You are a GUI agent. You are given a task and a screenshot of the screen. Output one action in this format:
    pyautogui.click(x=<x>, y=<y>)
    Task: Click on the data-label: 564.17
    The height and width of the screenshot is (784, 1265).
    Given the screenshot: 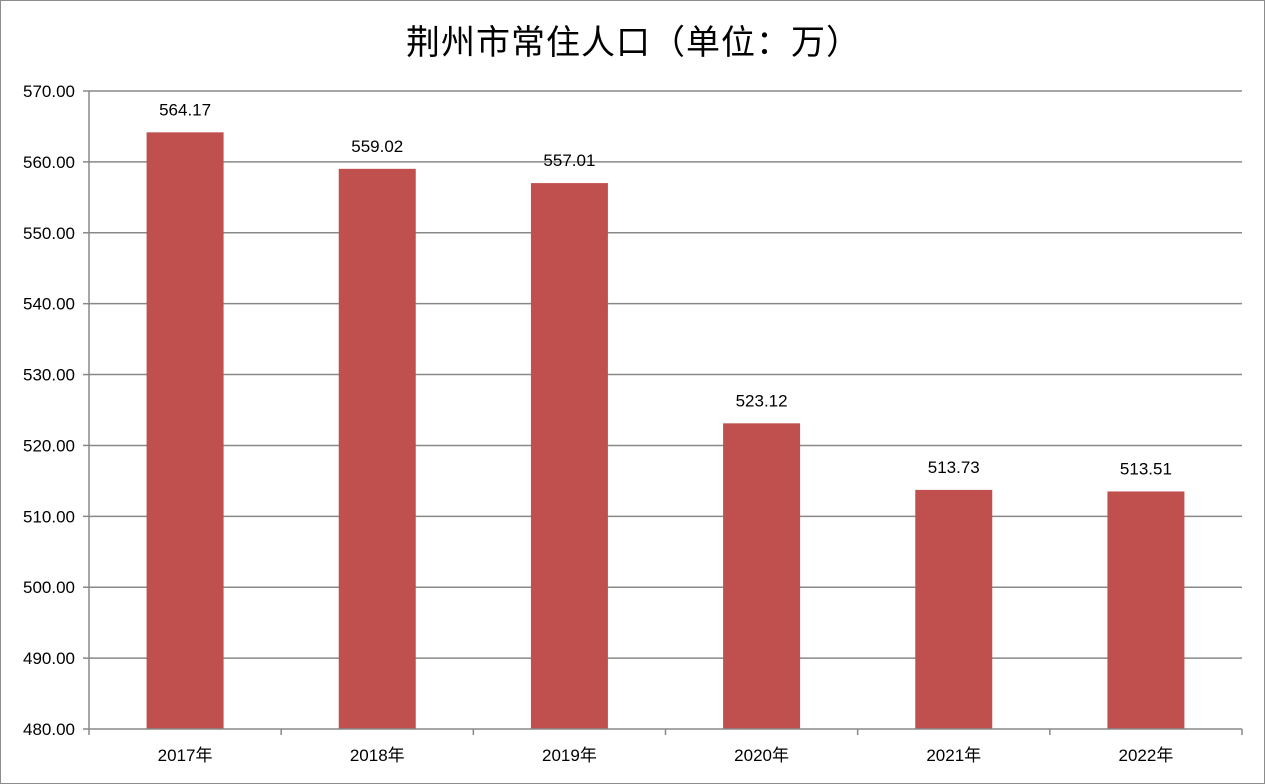 What is the action you would take?
    pyautogui.click(x=185, y=109)
    